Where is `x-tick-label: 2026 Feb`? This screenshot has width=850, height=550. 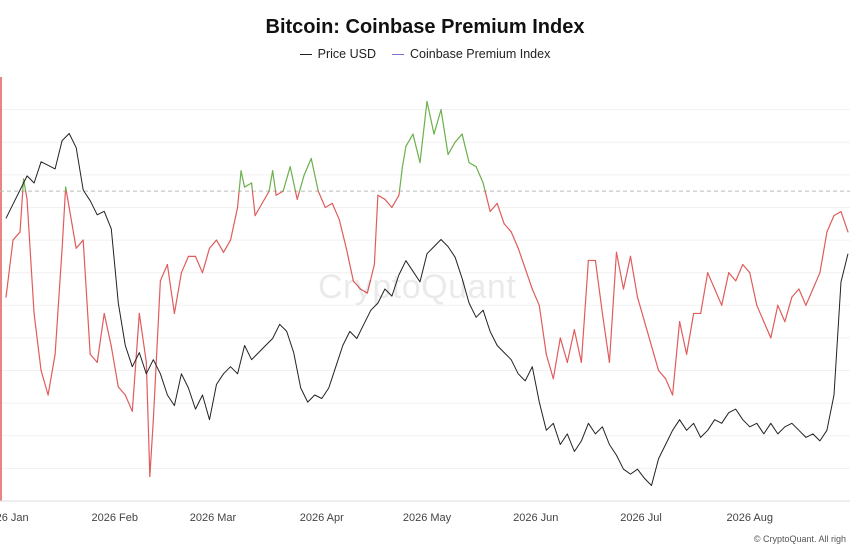
x-tick-label: 2026 Feb is located at coordinates (115, 518).